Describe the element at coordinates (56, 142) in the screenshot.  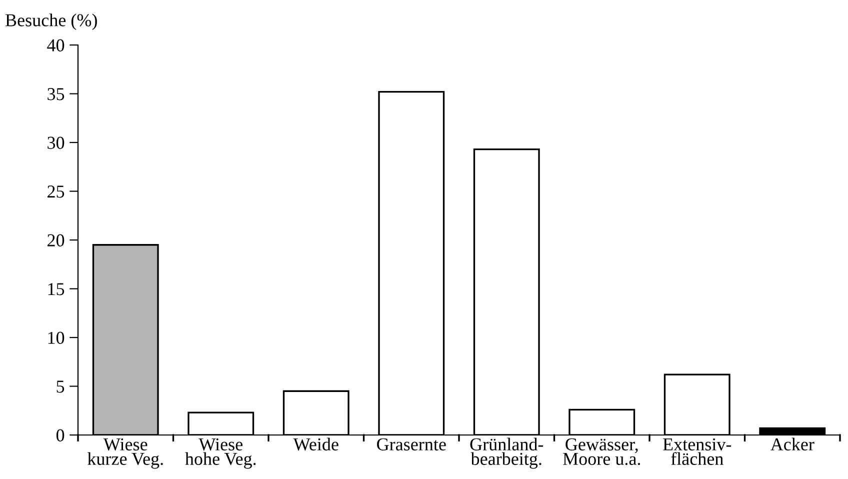
I see `y-tick-label: 30` at that location.